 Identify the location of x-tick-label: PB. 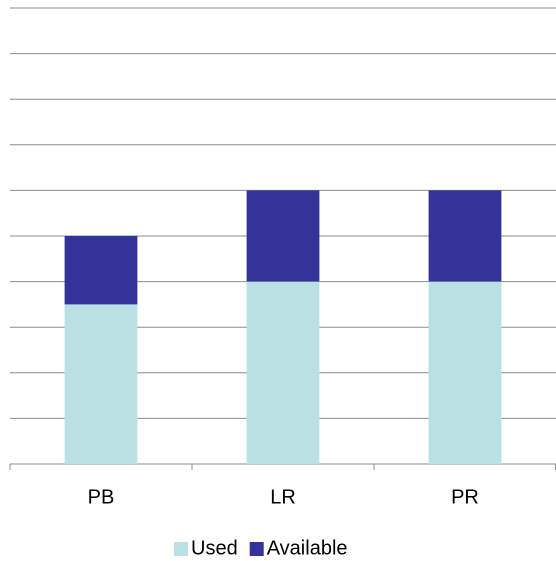
(101, 497).